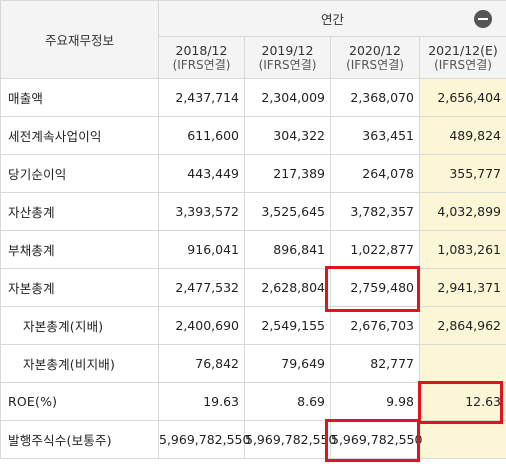  What do you see at coordinates (79, 173) in the screenshot?
I see `row-label: 당기순이익` at bounding box center [79, 173].